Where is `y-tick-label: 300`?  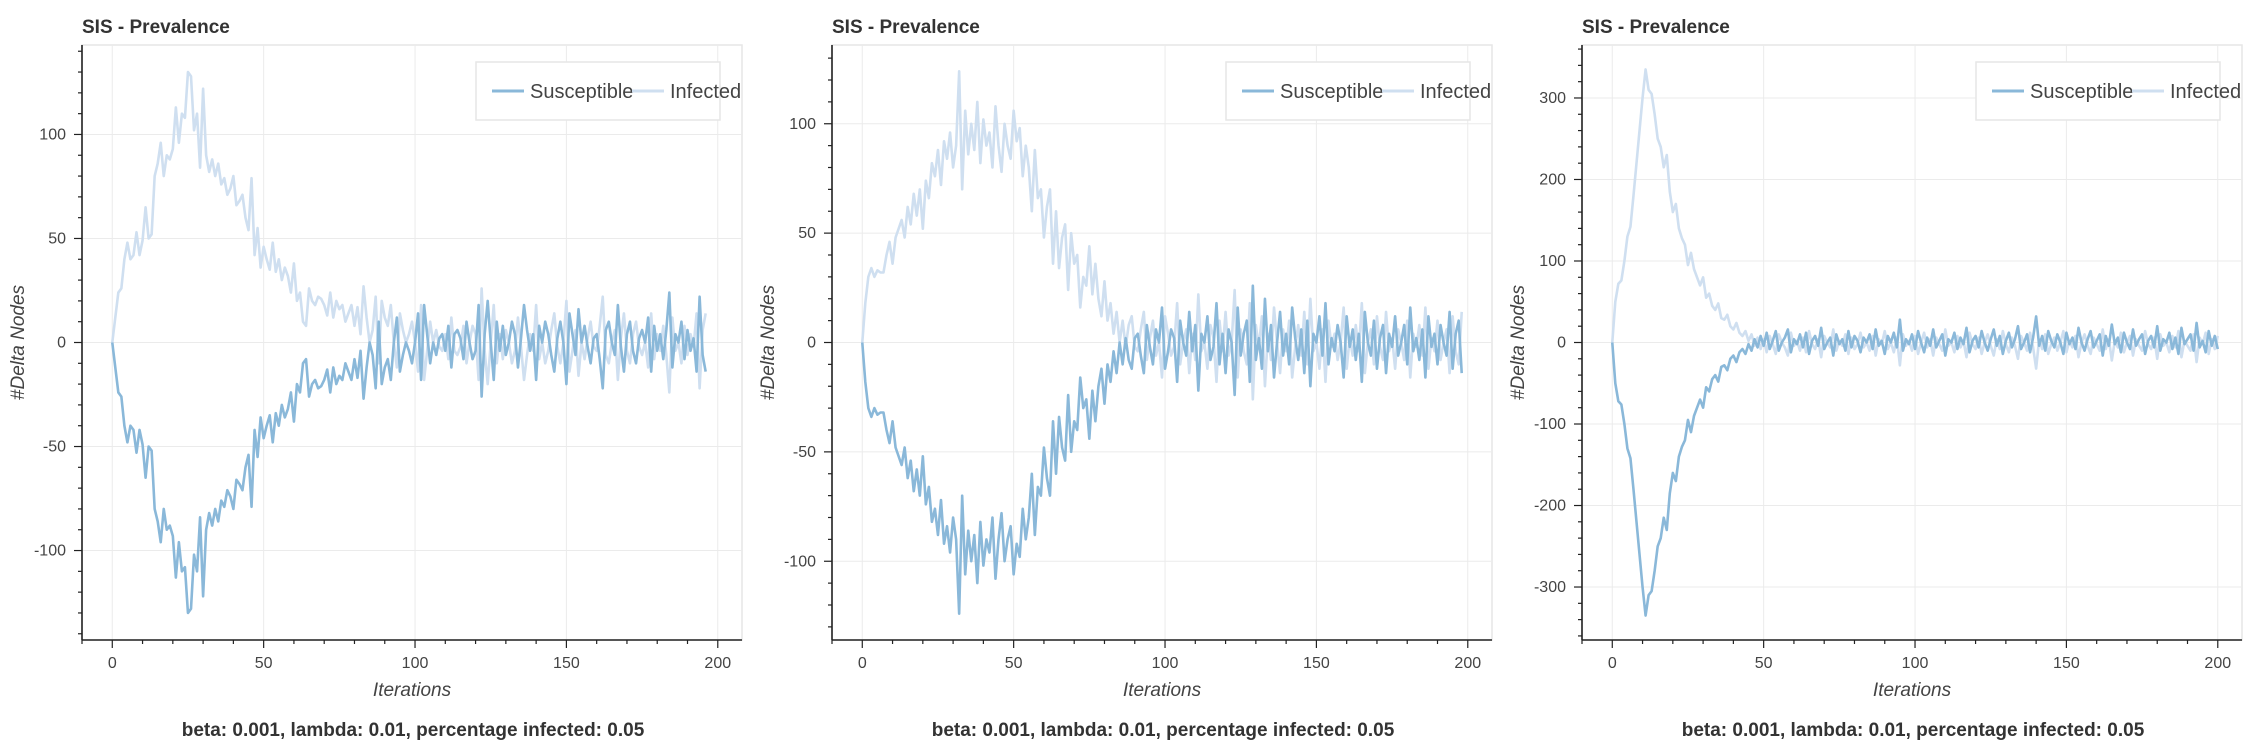
y-tick-label: 300 is located at coordinates (1552, 98).